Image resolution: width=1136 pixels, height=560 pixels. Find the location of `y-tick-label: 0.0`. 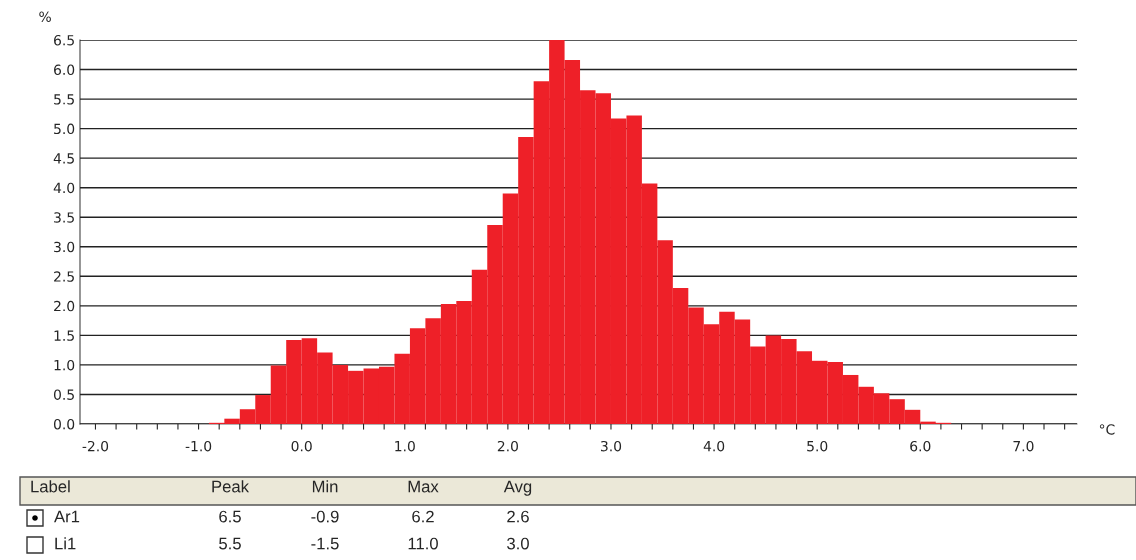

y-tick-label: 0.0 is located at coordinates (64, 424).